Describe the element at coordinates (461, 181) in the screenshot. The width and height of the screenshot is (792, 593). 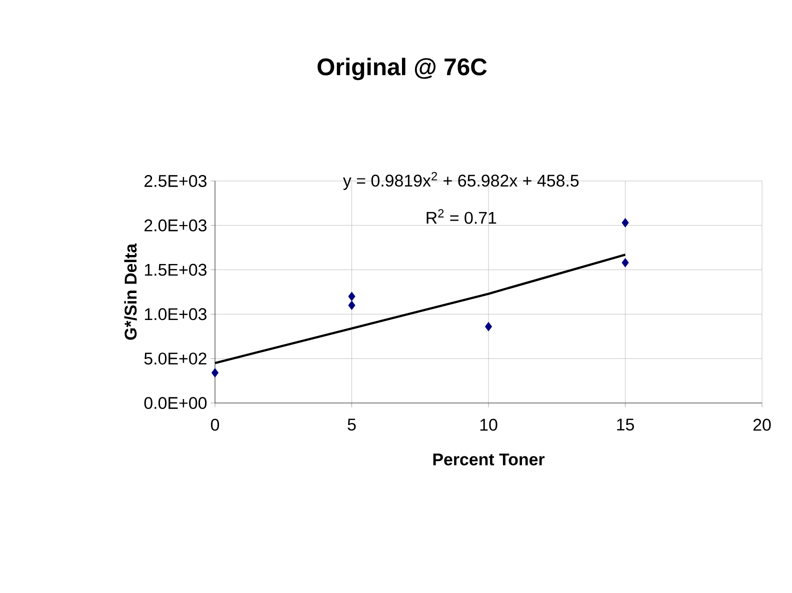
I see `annotation: y = 0.9819x$^{2}$ + 65.982x + 458.5` at that location.